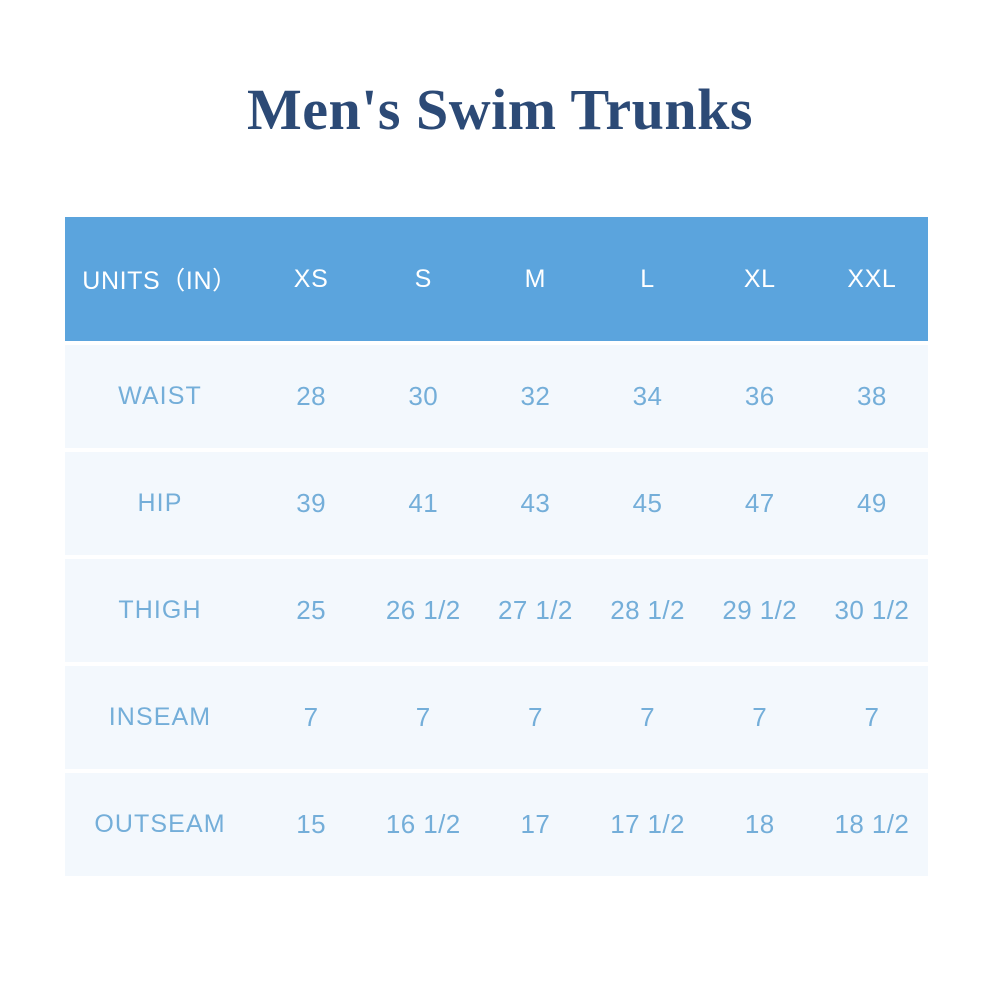 The width and height of the screenshot is (1000, 1000). Describe the element at coordinates (871, 396) in the screenshot. I see `cell-waist-xxl: 38` at that location.